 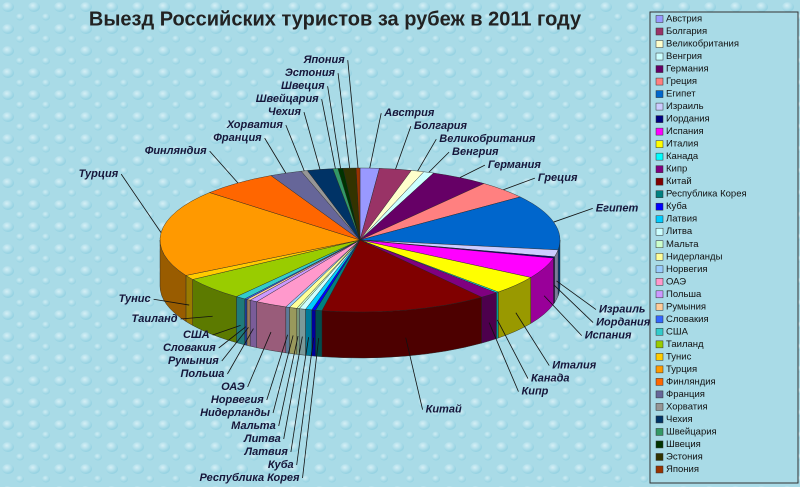 What do you see at coordinates (233, 387) in the screenshot?
I see `slice-label: ОАЭ` at bounding box center [233, 387].